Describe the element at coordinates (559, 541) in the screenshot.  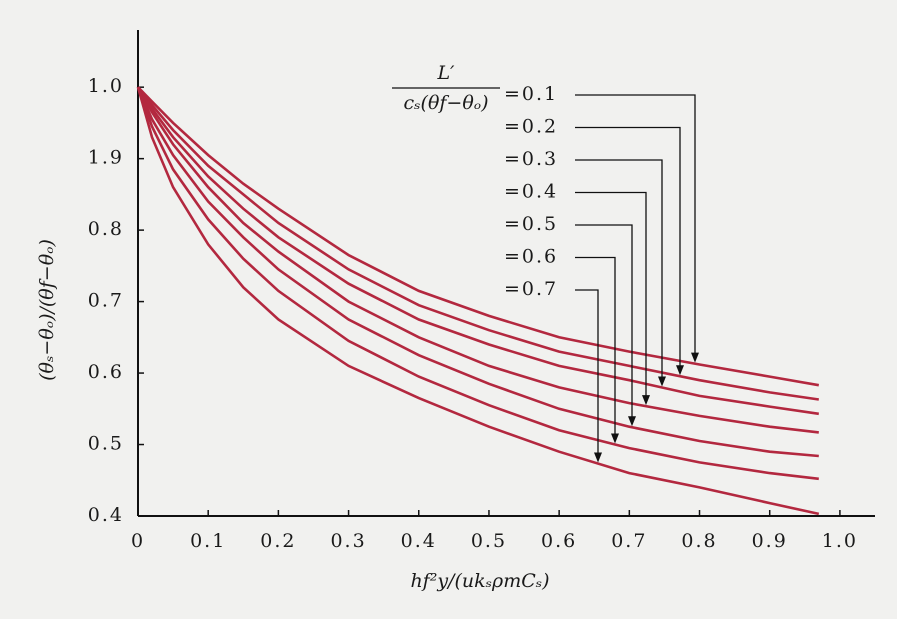
I see `x-tick-label: 0.6` at that location.